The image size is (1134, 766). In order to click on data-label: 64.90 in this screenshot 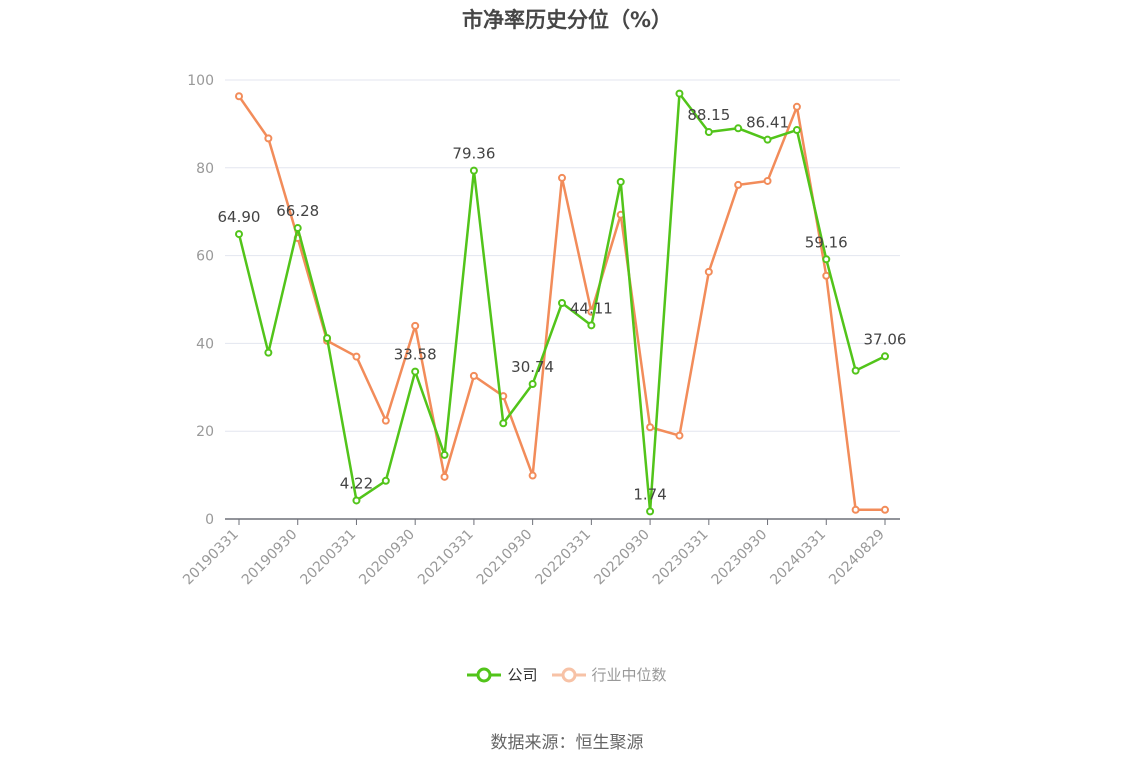, I will do `click(239, 217)`.